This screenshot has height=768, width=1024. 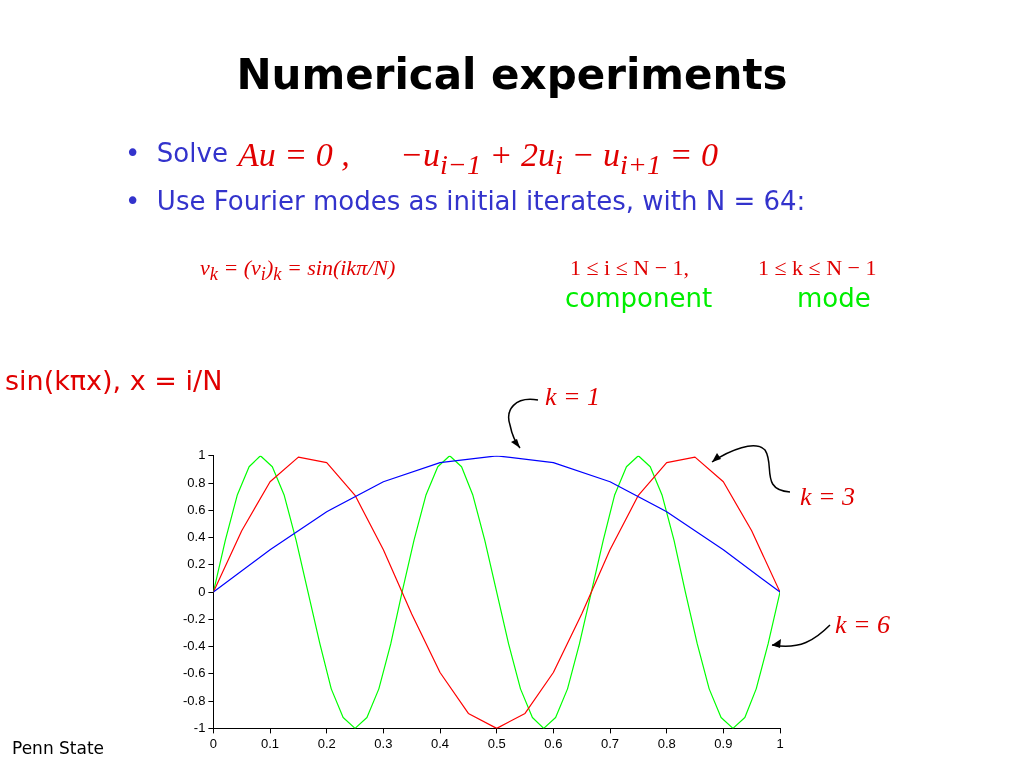 I want to click on text: 1 ≤ i ≤ N − 1,, so click(x=630, y=268).